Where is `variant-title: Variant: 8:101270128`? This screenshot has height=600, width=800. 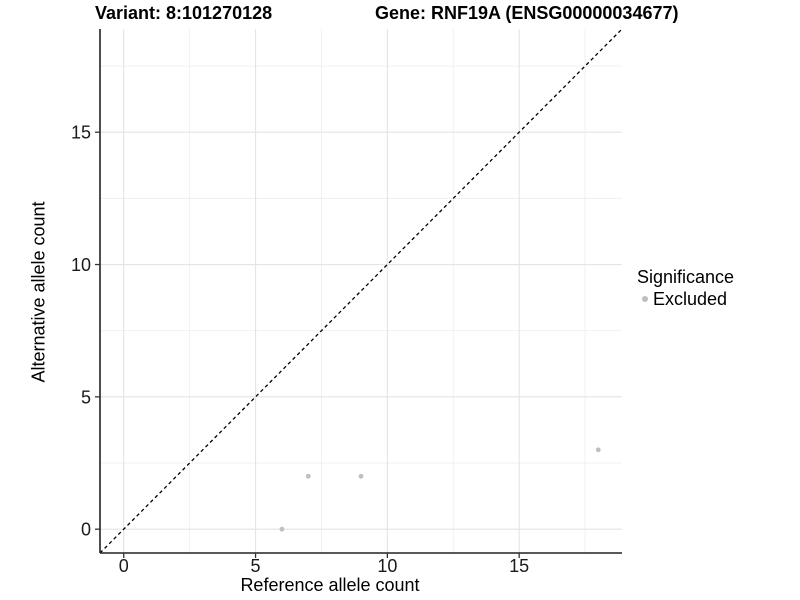
variant-title: Variant: 8:101270128 is located at coordinates (184, 13).